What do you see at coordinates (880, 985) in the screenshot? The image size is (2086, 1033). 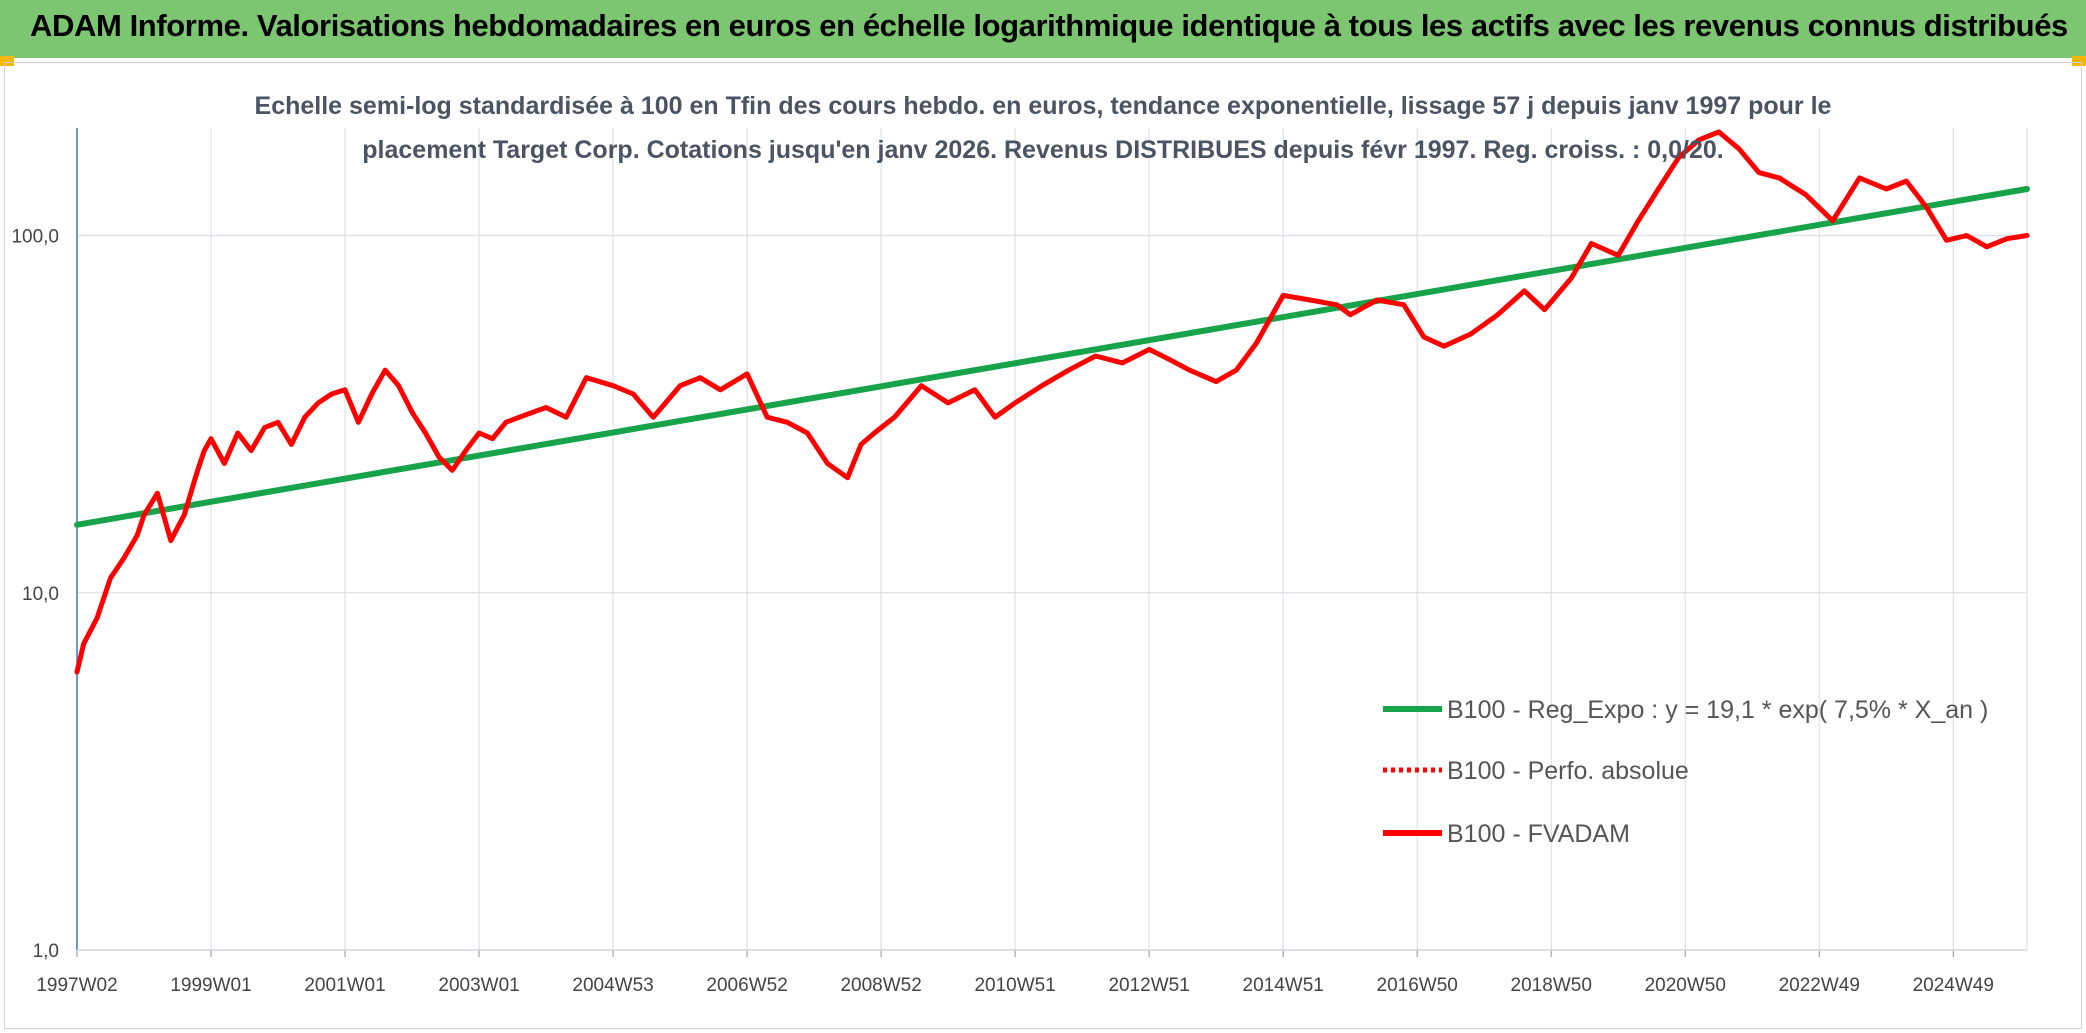 I see `x-tick-label: 2008W52` at bounding box center [880, 985].